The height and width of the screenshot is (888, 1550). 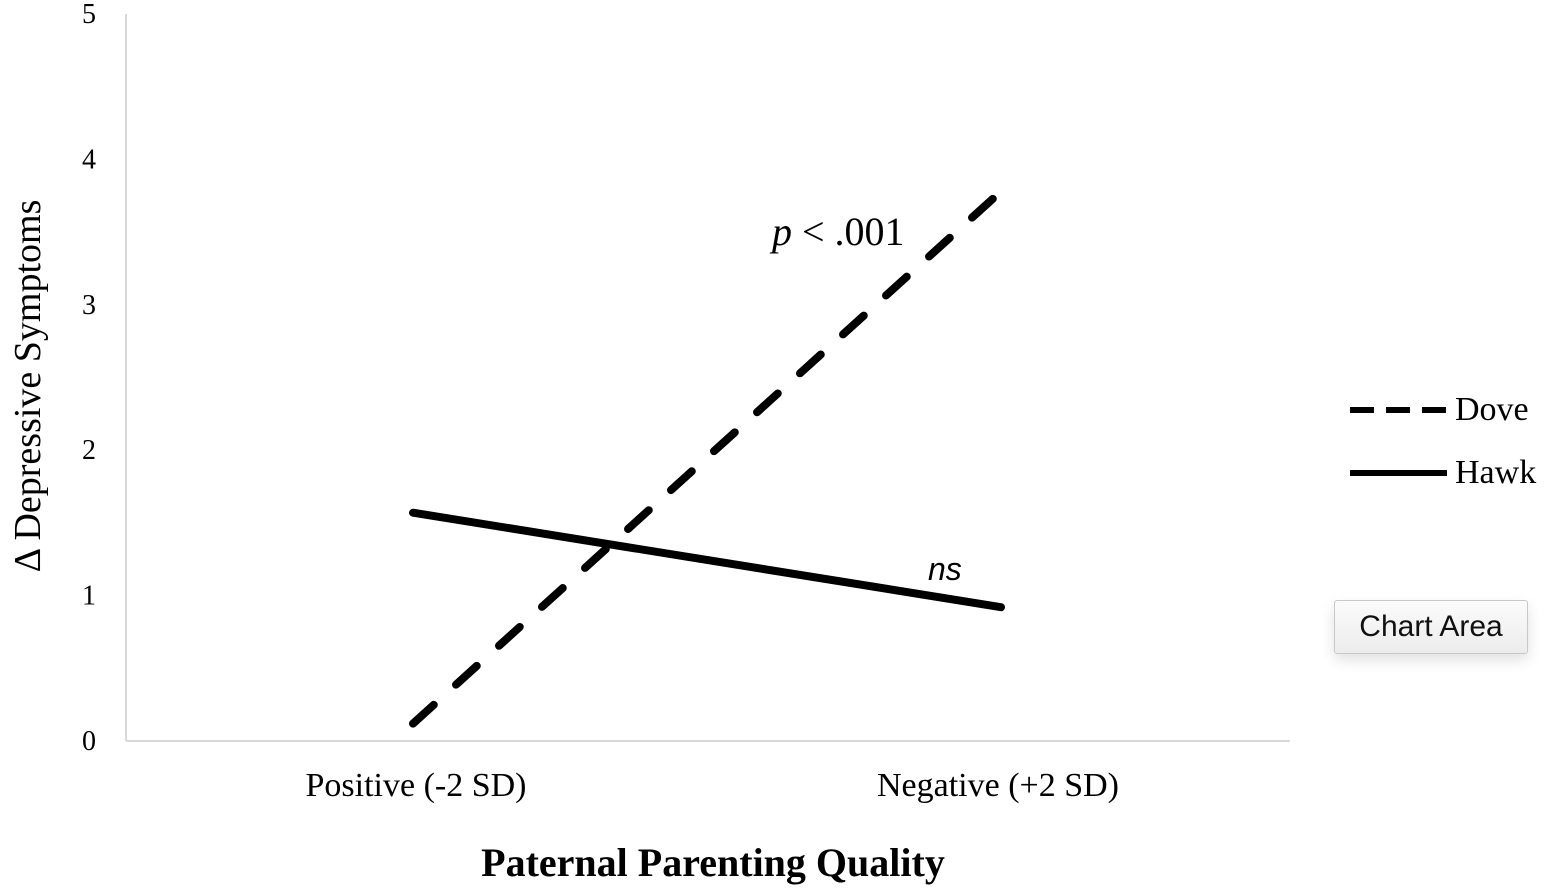 I want to click on x-category-labels: Positive (-2 SD) Negative (+2 SD), so click(x=713, y=785).